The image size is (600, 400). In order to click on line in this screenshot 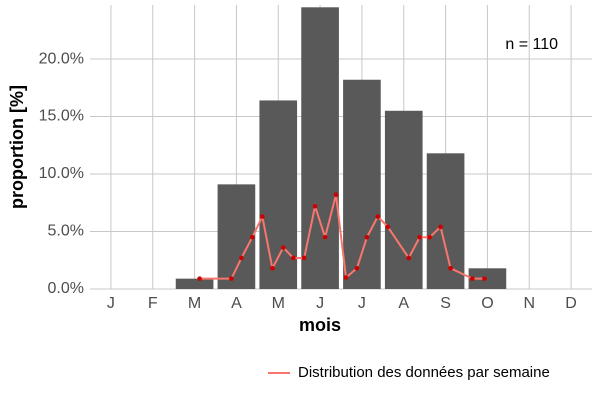, I will do `click(342, 237)`.